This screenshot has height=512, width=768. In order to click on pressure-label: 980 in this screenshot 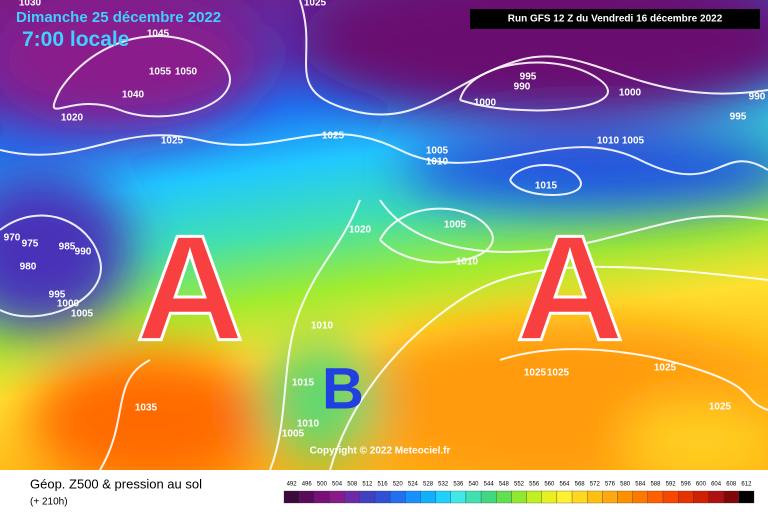, I will do `click(28, 267)`.